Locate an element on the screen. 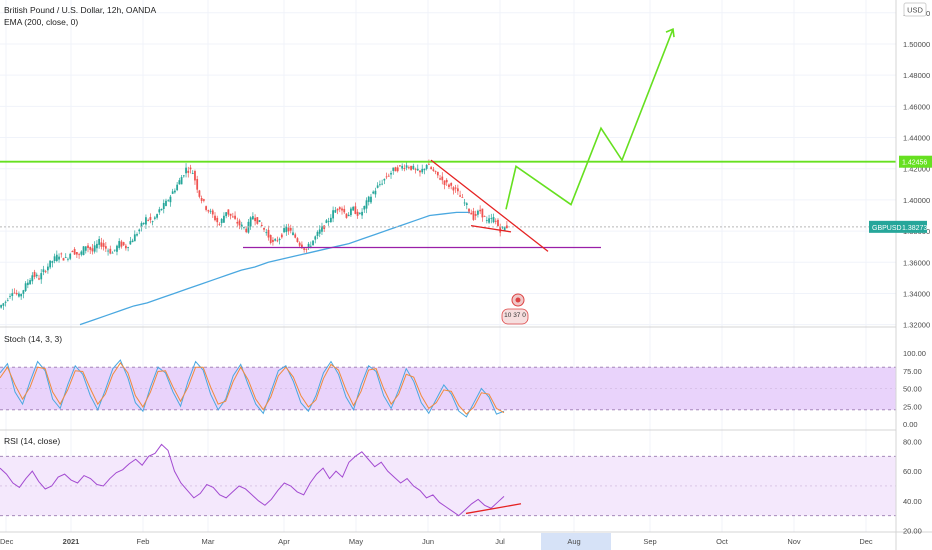  event-label: 10 37 0 is located at coordinates (515, 315).